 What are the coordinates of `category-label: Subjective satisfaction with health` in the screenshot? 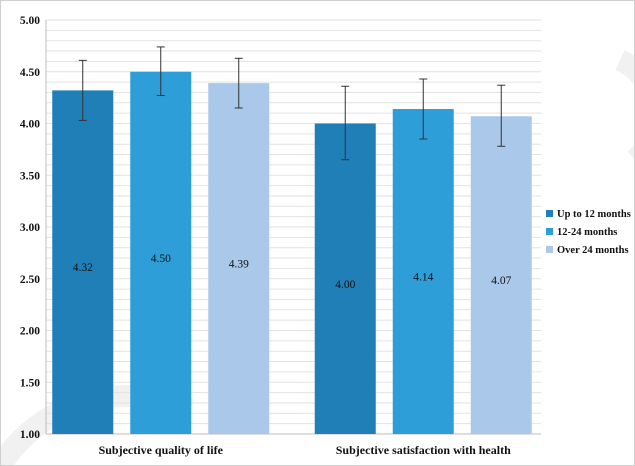 It's located at (423, 450).